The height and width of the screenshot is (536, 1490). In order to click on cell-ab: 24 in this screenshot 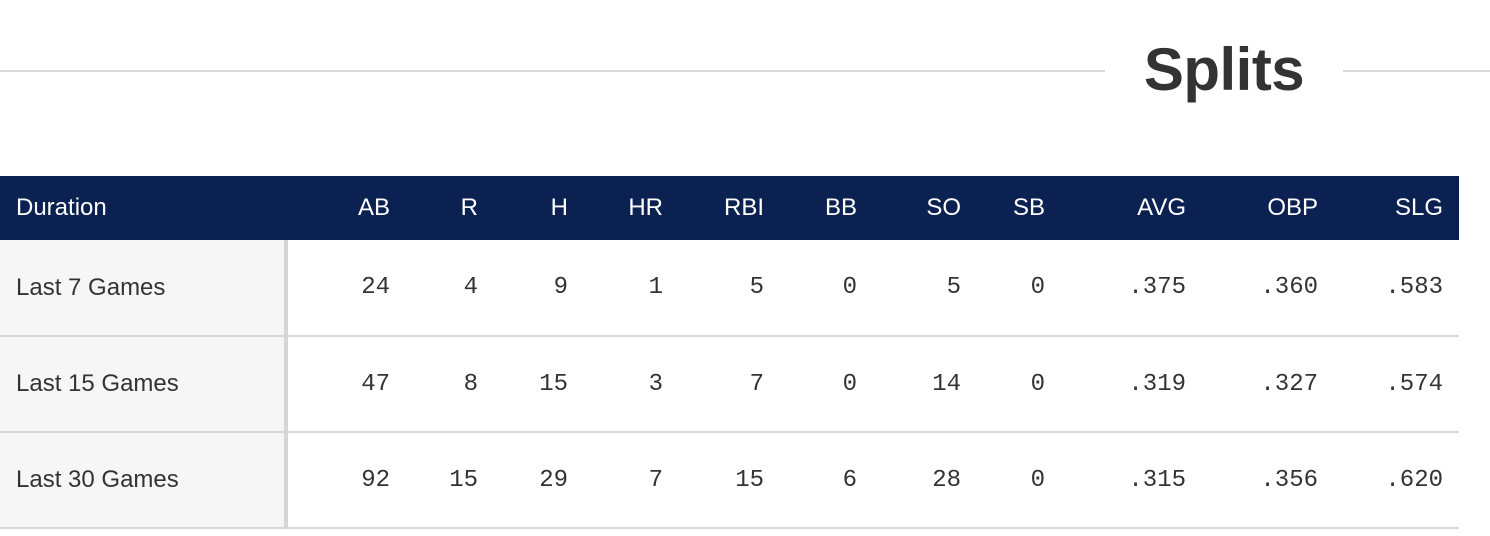, I will do `click(338, 288)`.